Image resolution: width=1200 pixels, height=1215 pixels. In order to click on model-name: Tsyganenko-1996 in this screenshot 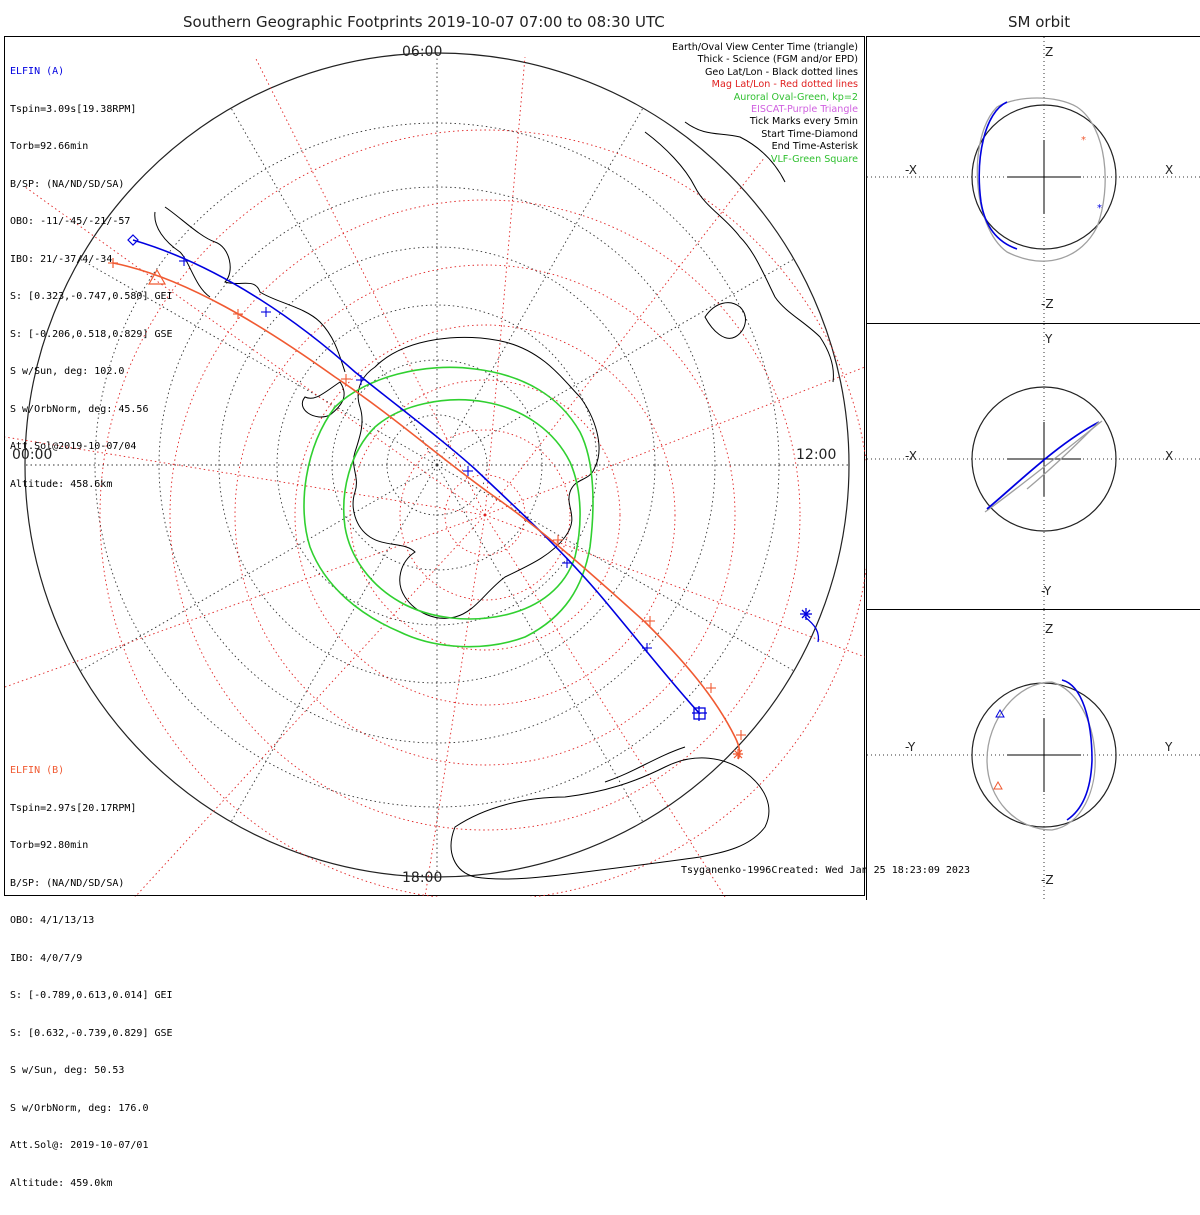, I will do `click(726, 870)`.